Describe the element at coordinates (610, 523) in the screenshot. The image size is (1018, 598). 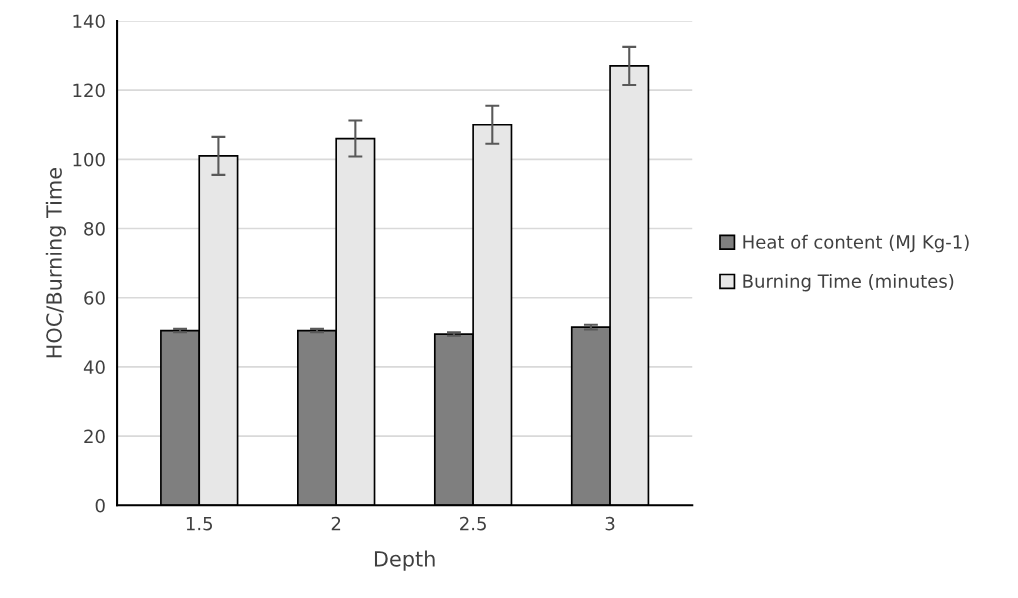
I see `x-tick-label: 3` at that location.